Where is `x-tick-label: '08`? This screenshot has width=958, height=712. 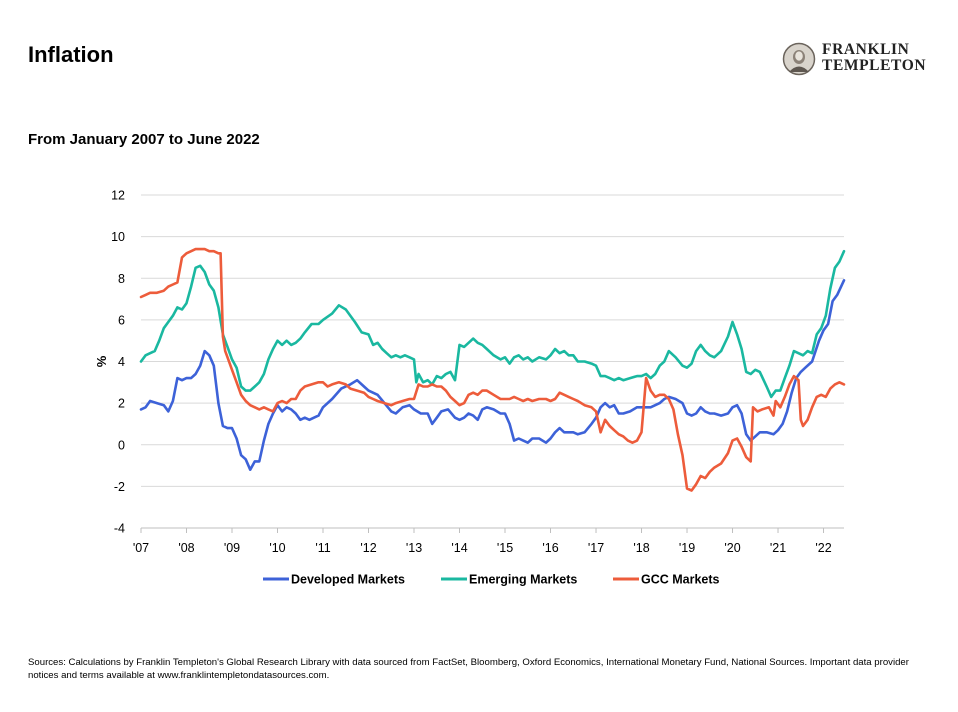 x-tick-label: '08 is located at coordinates (186, 548).